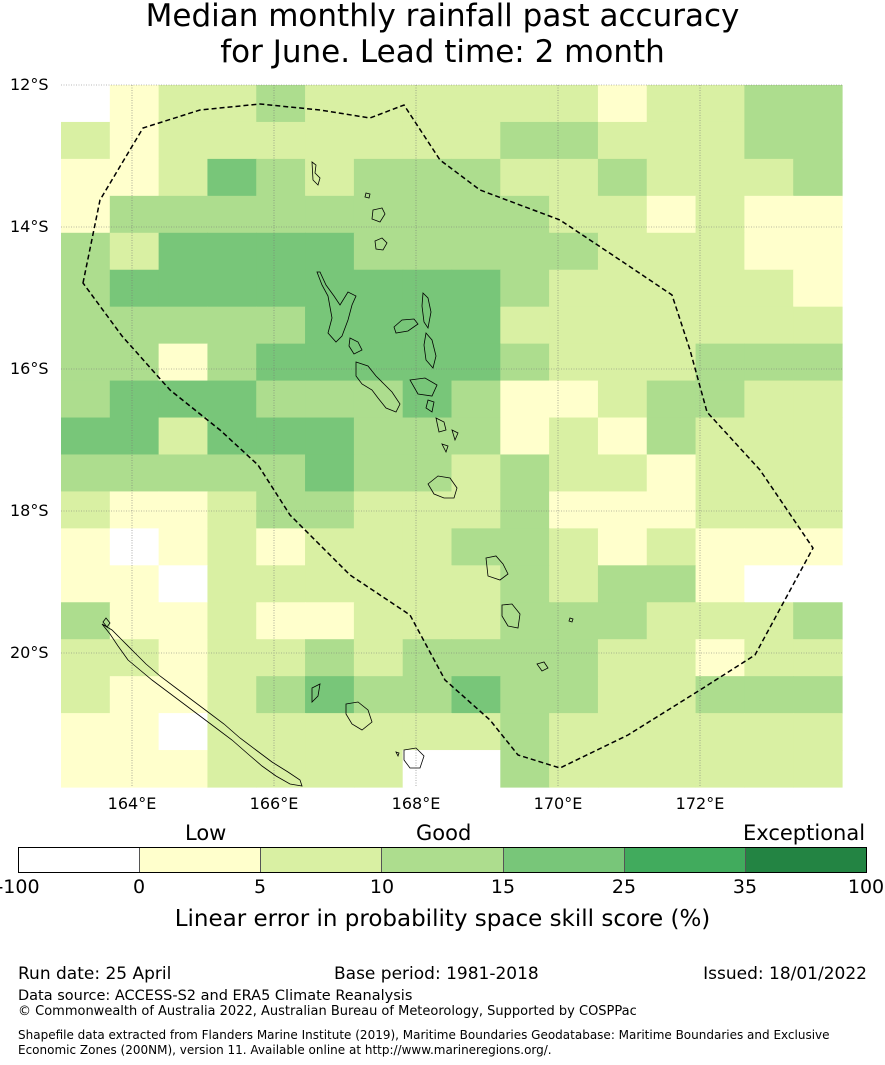 Image resolution: width=885 pixels, height=1065 pixels. Describe the element at coordinates (430, 350) in the screenshot. I see `island-pentecost` at that location.